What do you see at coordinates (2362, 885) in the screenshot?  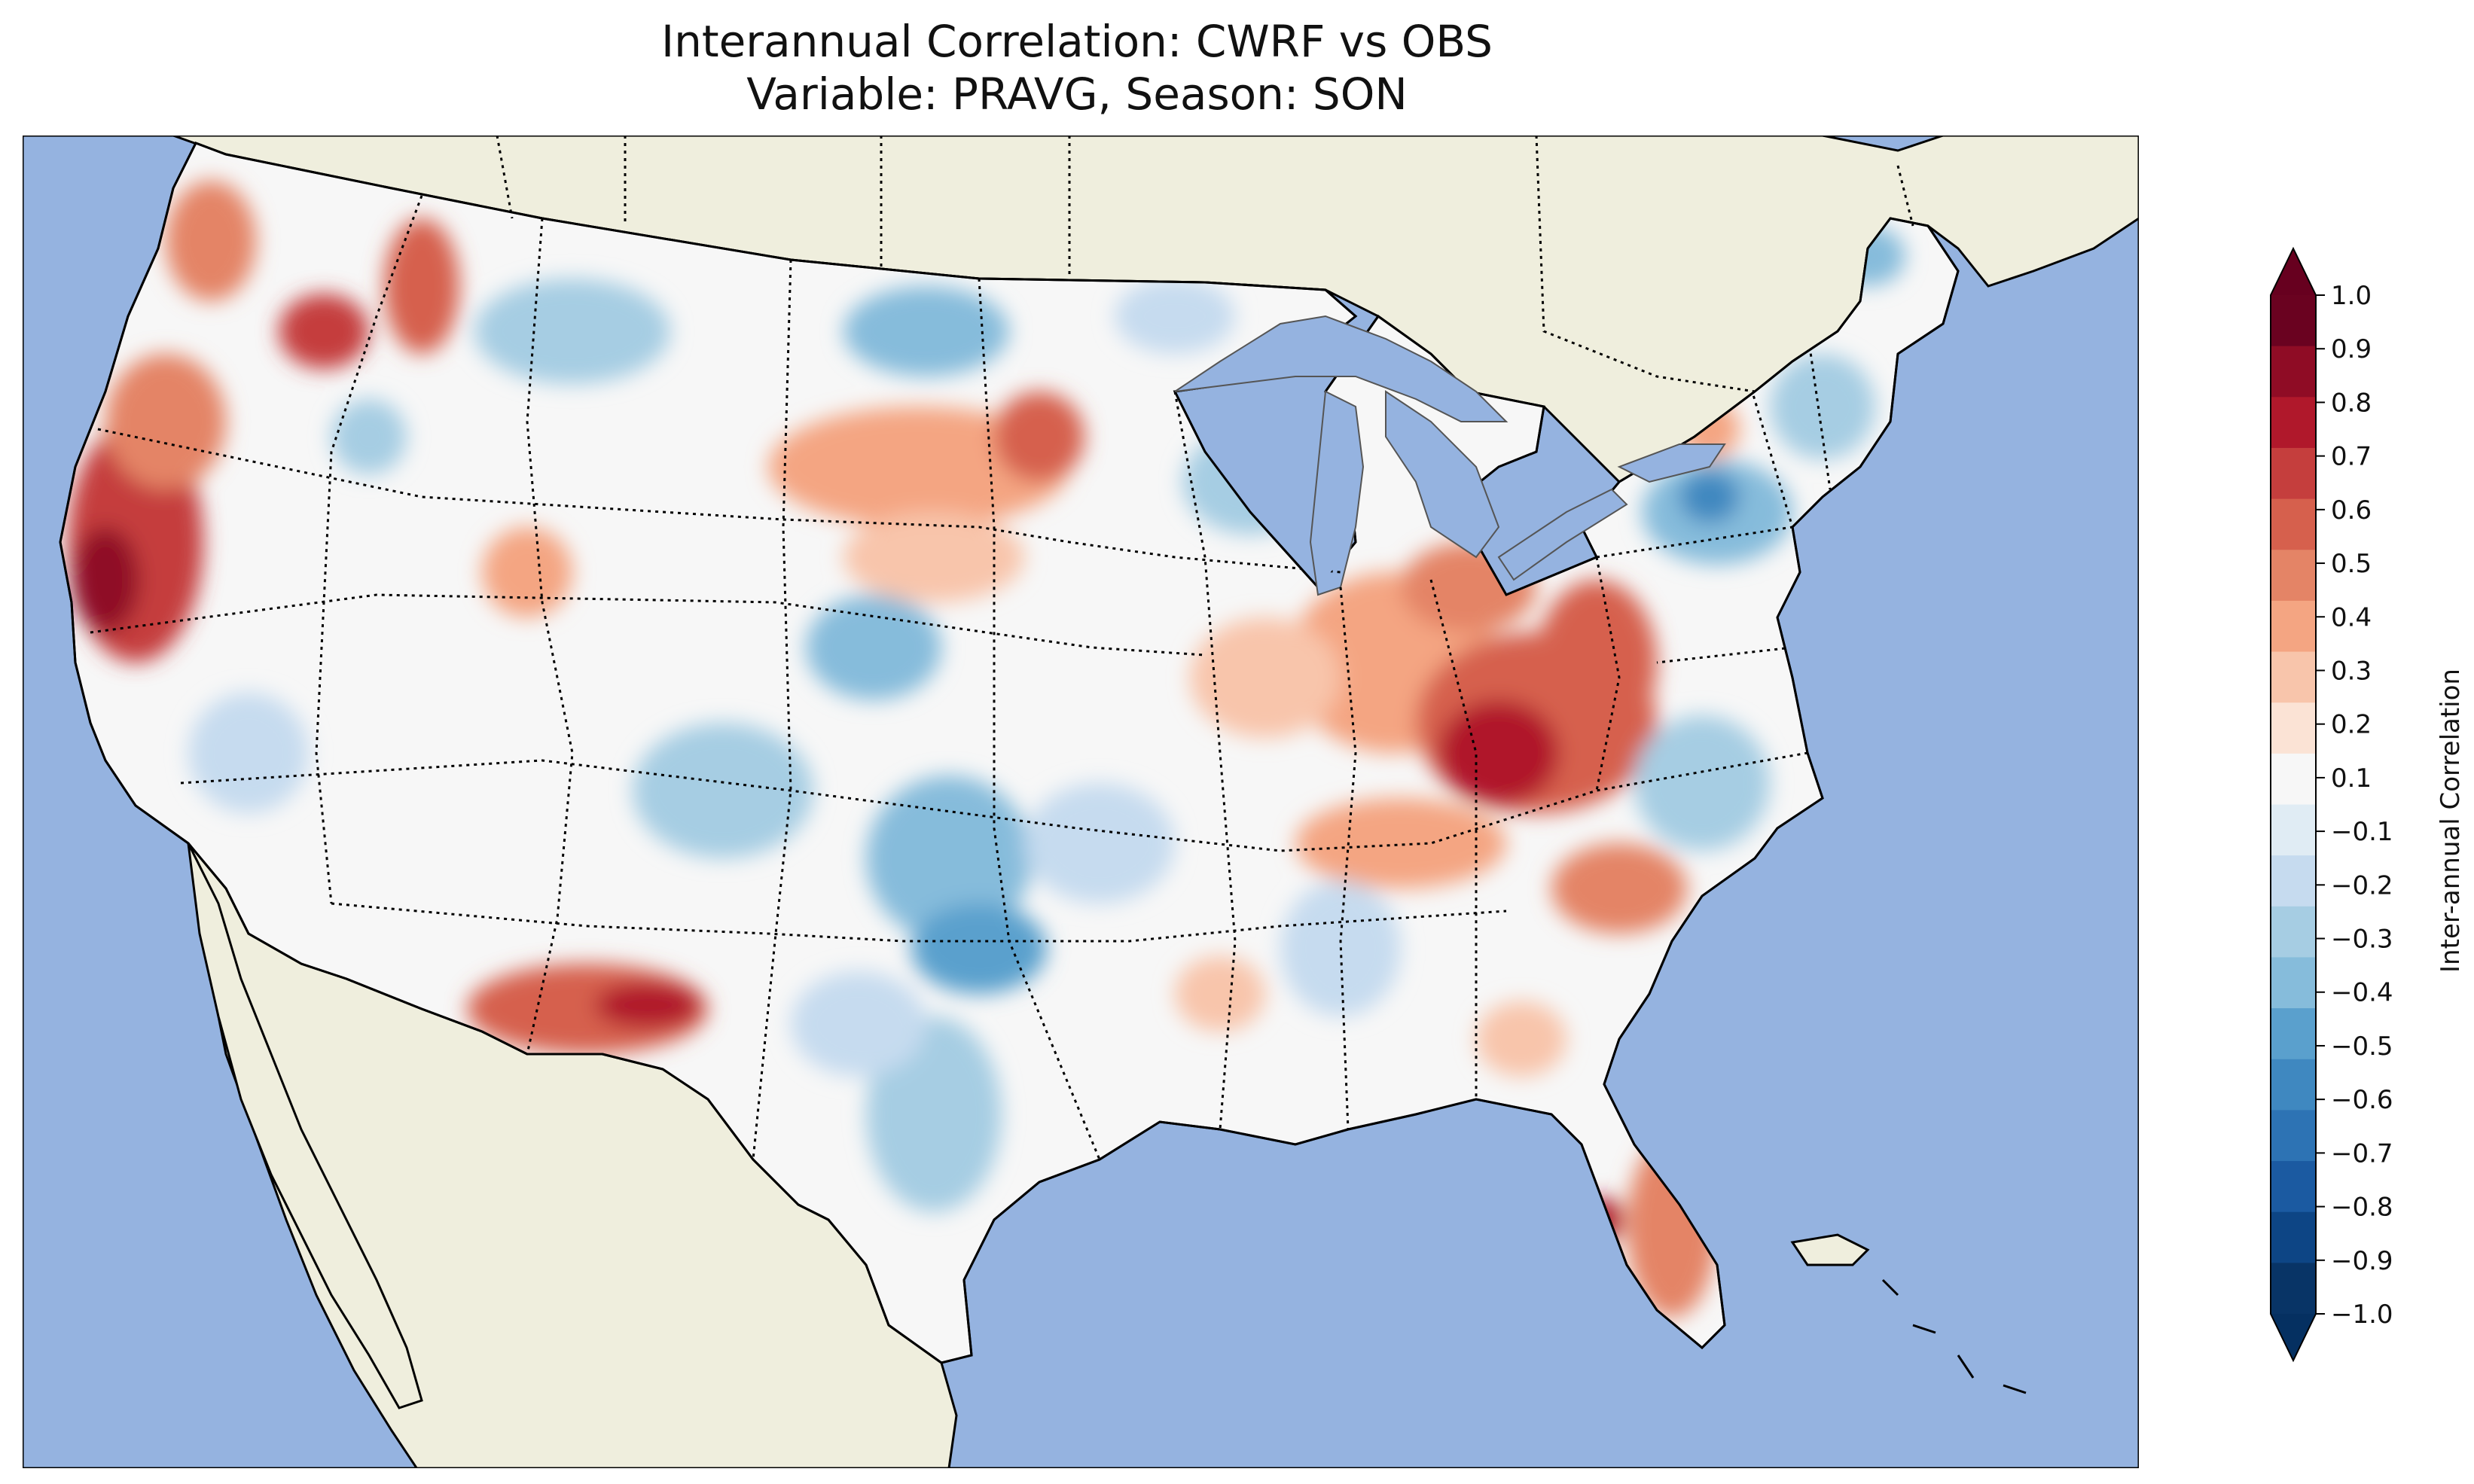 I see `colorbar-tick-label: −0.2` at bounding box center [2362, 885].